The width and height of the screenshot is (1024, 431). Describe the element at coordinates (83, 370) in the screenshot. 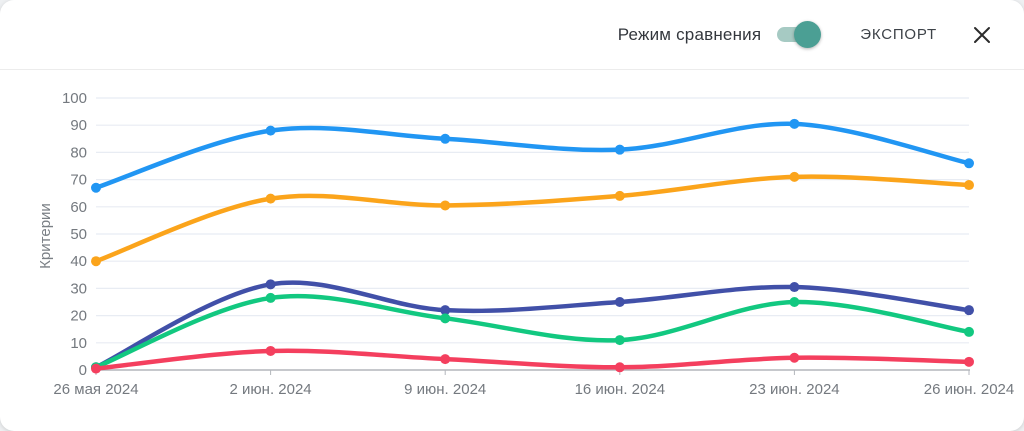

I see `y-tick-label: 0` at that location.